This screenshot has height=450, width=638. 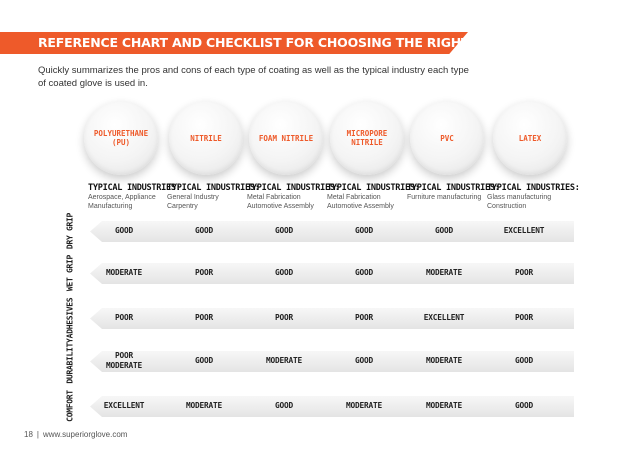 I want to click on rating-category-label: Wet Grip, so click(x=70, y=273).